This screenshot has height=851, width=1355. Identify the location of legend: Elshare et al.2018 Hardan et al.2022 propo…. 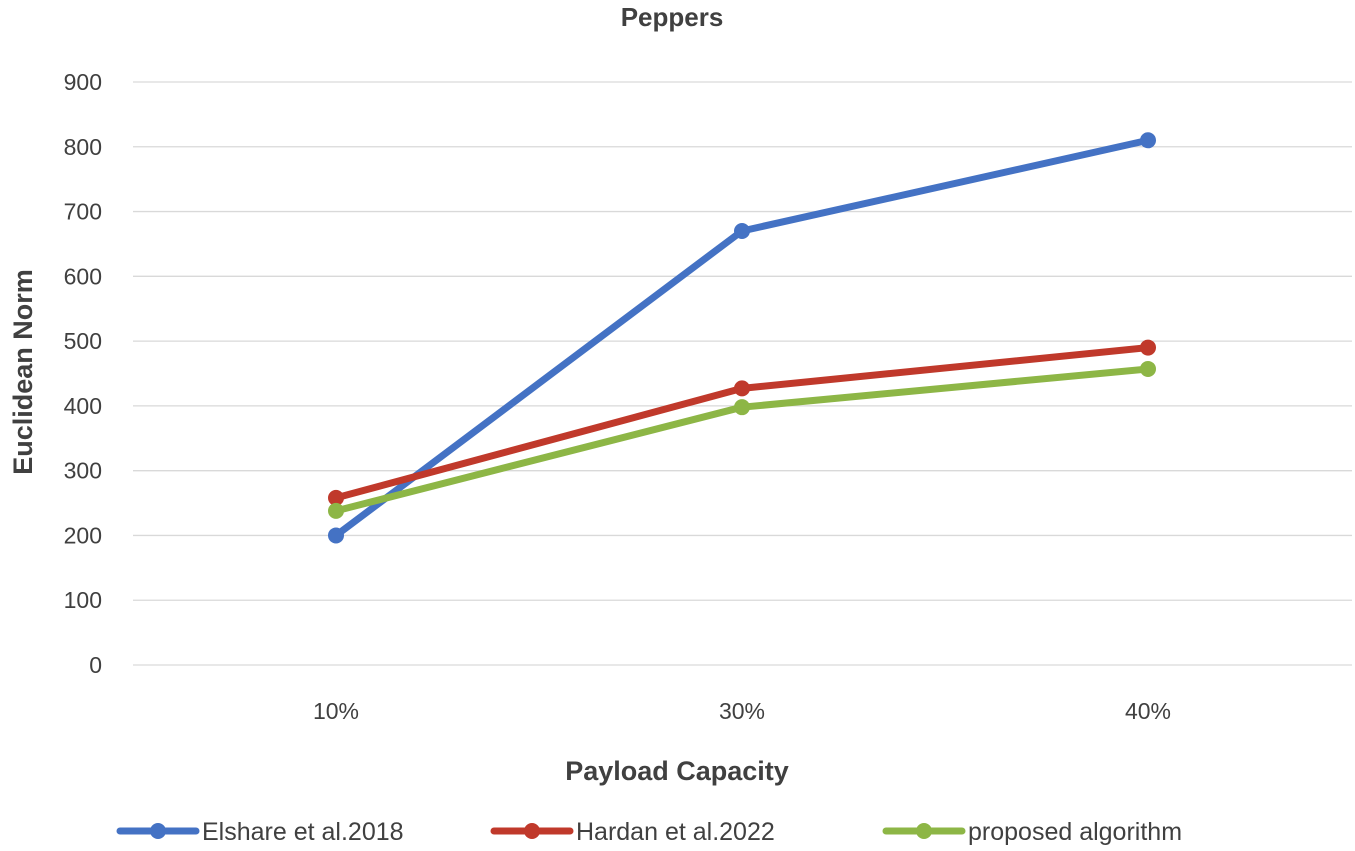
(649, 832).